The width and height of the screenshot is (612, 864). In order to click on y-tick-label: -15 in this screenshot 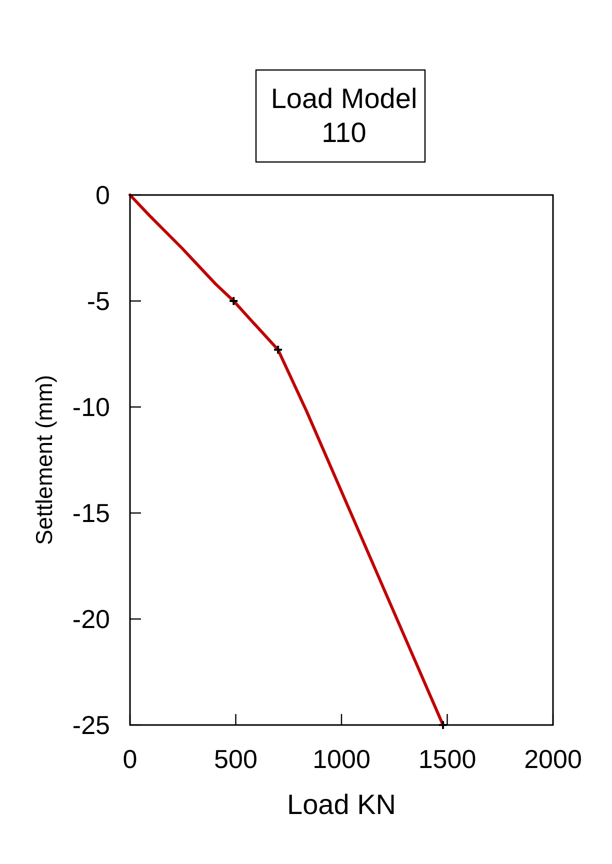, I will do `click(91, 513)`.